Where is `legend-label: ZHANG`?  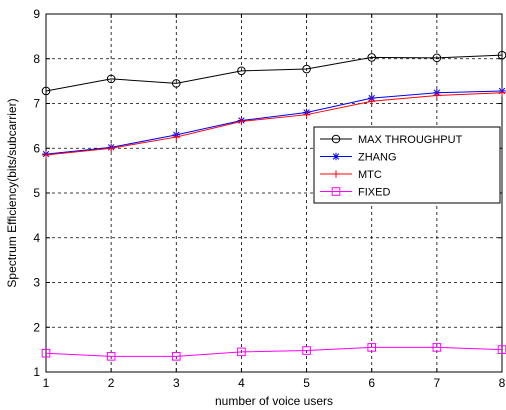
legend-label: ZHANG is located at coordinates (377, 158).